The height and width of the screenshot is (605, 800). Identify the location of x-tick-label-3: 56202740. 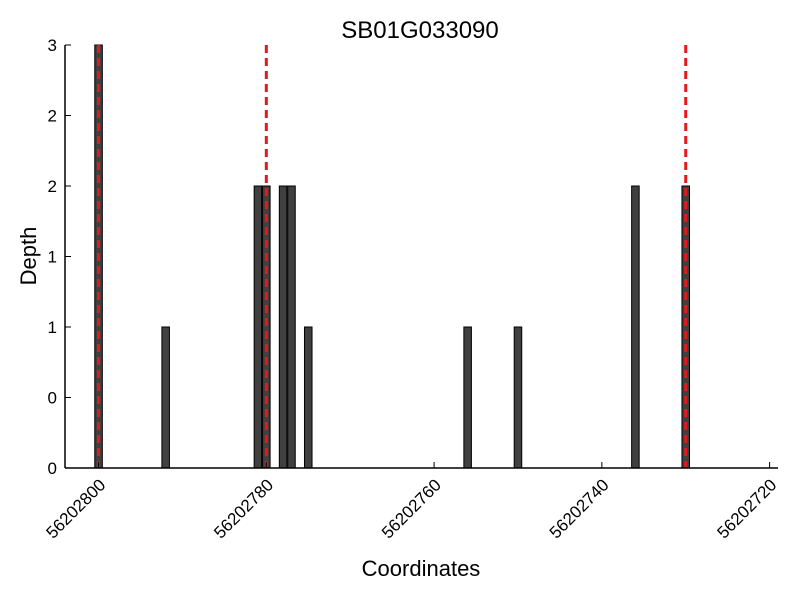
(579, 508).